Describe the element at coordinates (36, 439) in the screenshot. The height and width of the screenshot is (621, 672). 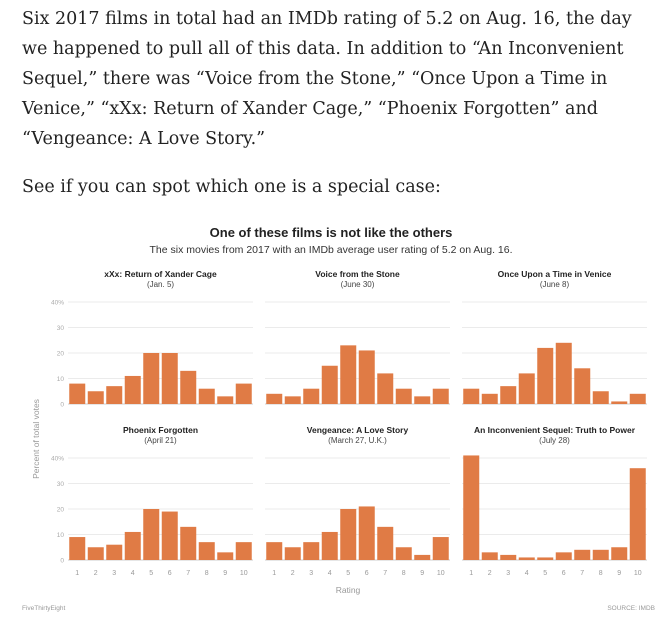
I see `y-axis-label: Percent of total votes` at that location.